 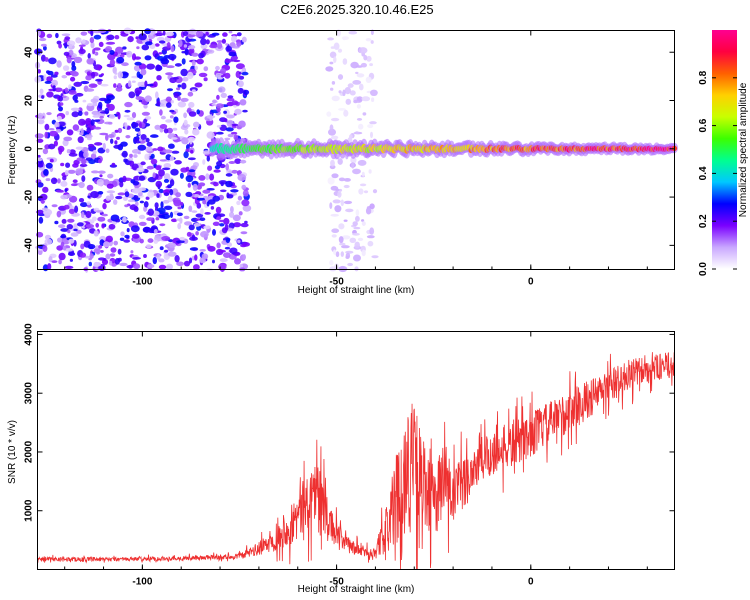 What do you see at coordinates (12, 150) in the screenshot?
I see `spectrogram-y-axis-label: Frequency (Hz)` at bounding box center [12, 150].